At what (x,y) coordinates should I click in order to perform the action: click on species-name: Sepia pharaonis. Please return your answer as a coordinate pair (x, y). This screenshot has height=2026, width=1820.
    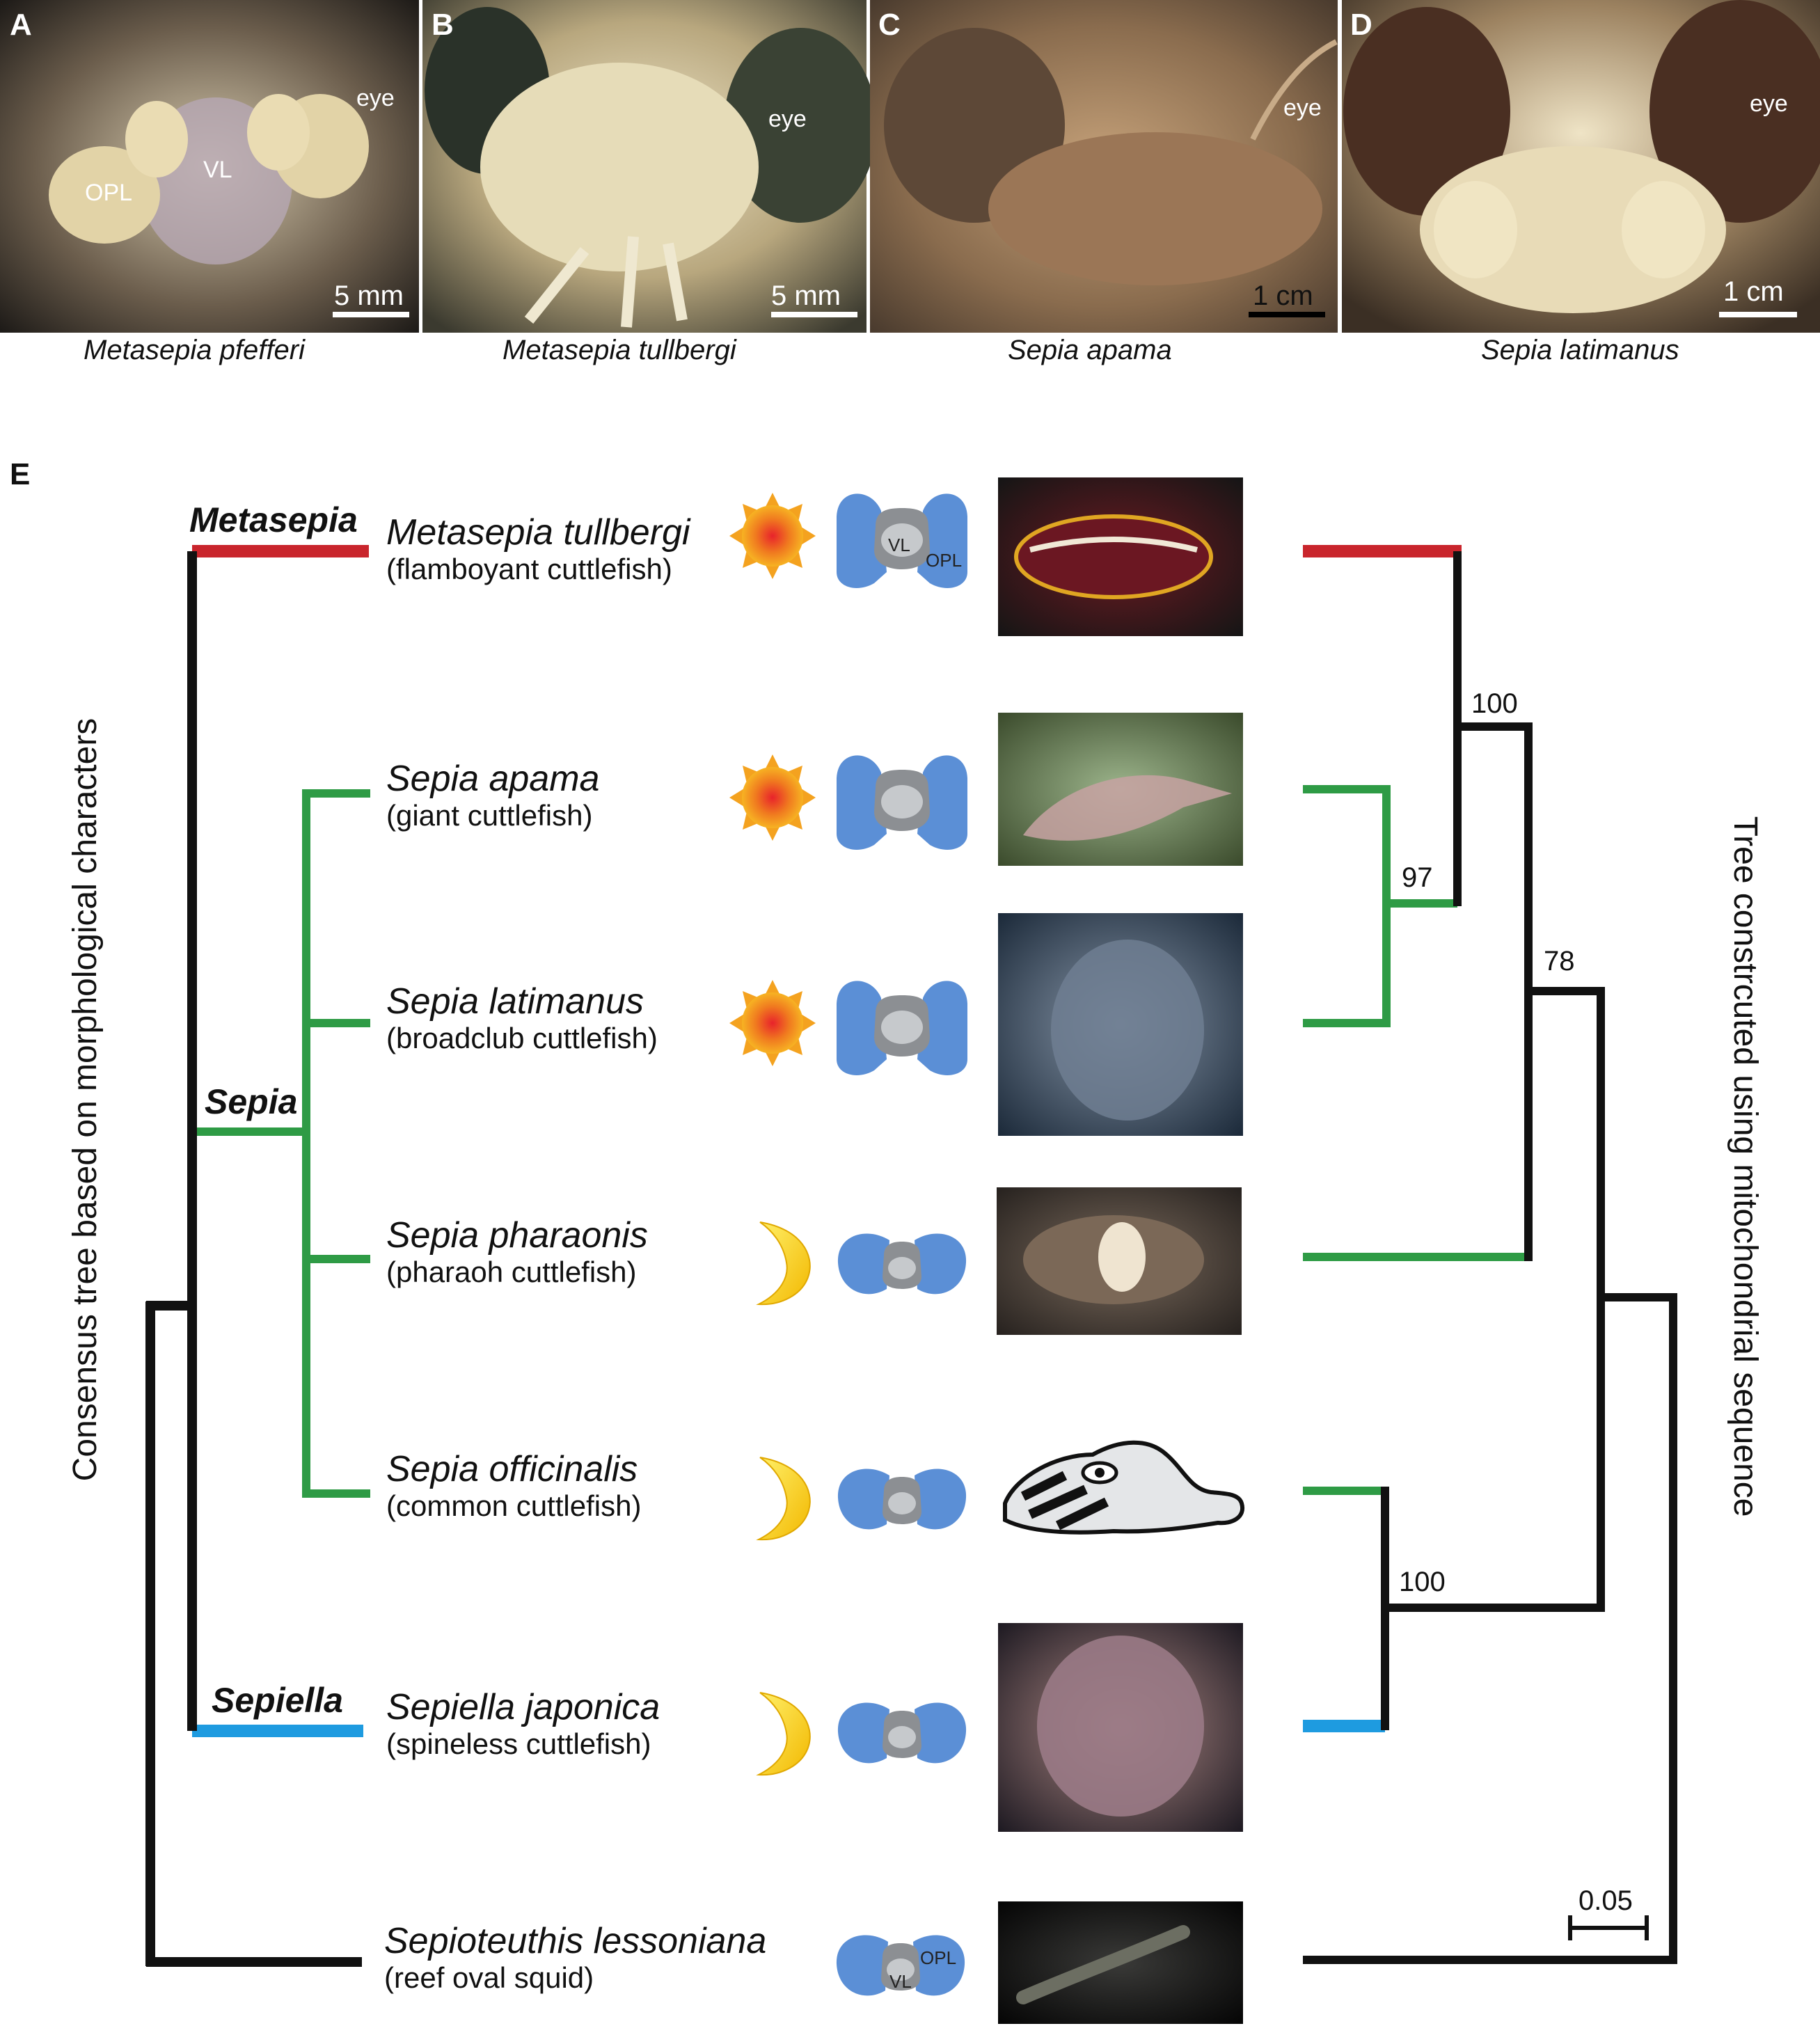
    Looking at the image, I should click on (517, 1235).